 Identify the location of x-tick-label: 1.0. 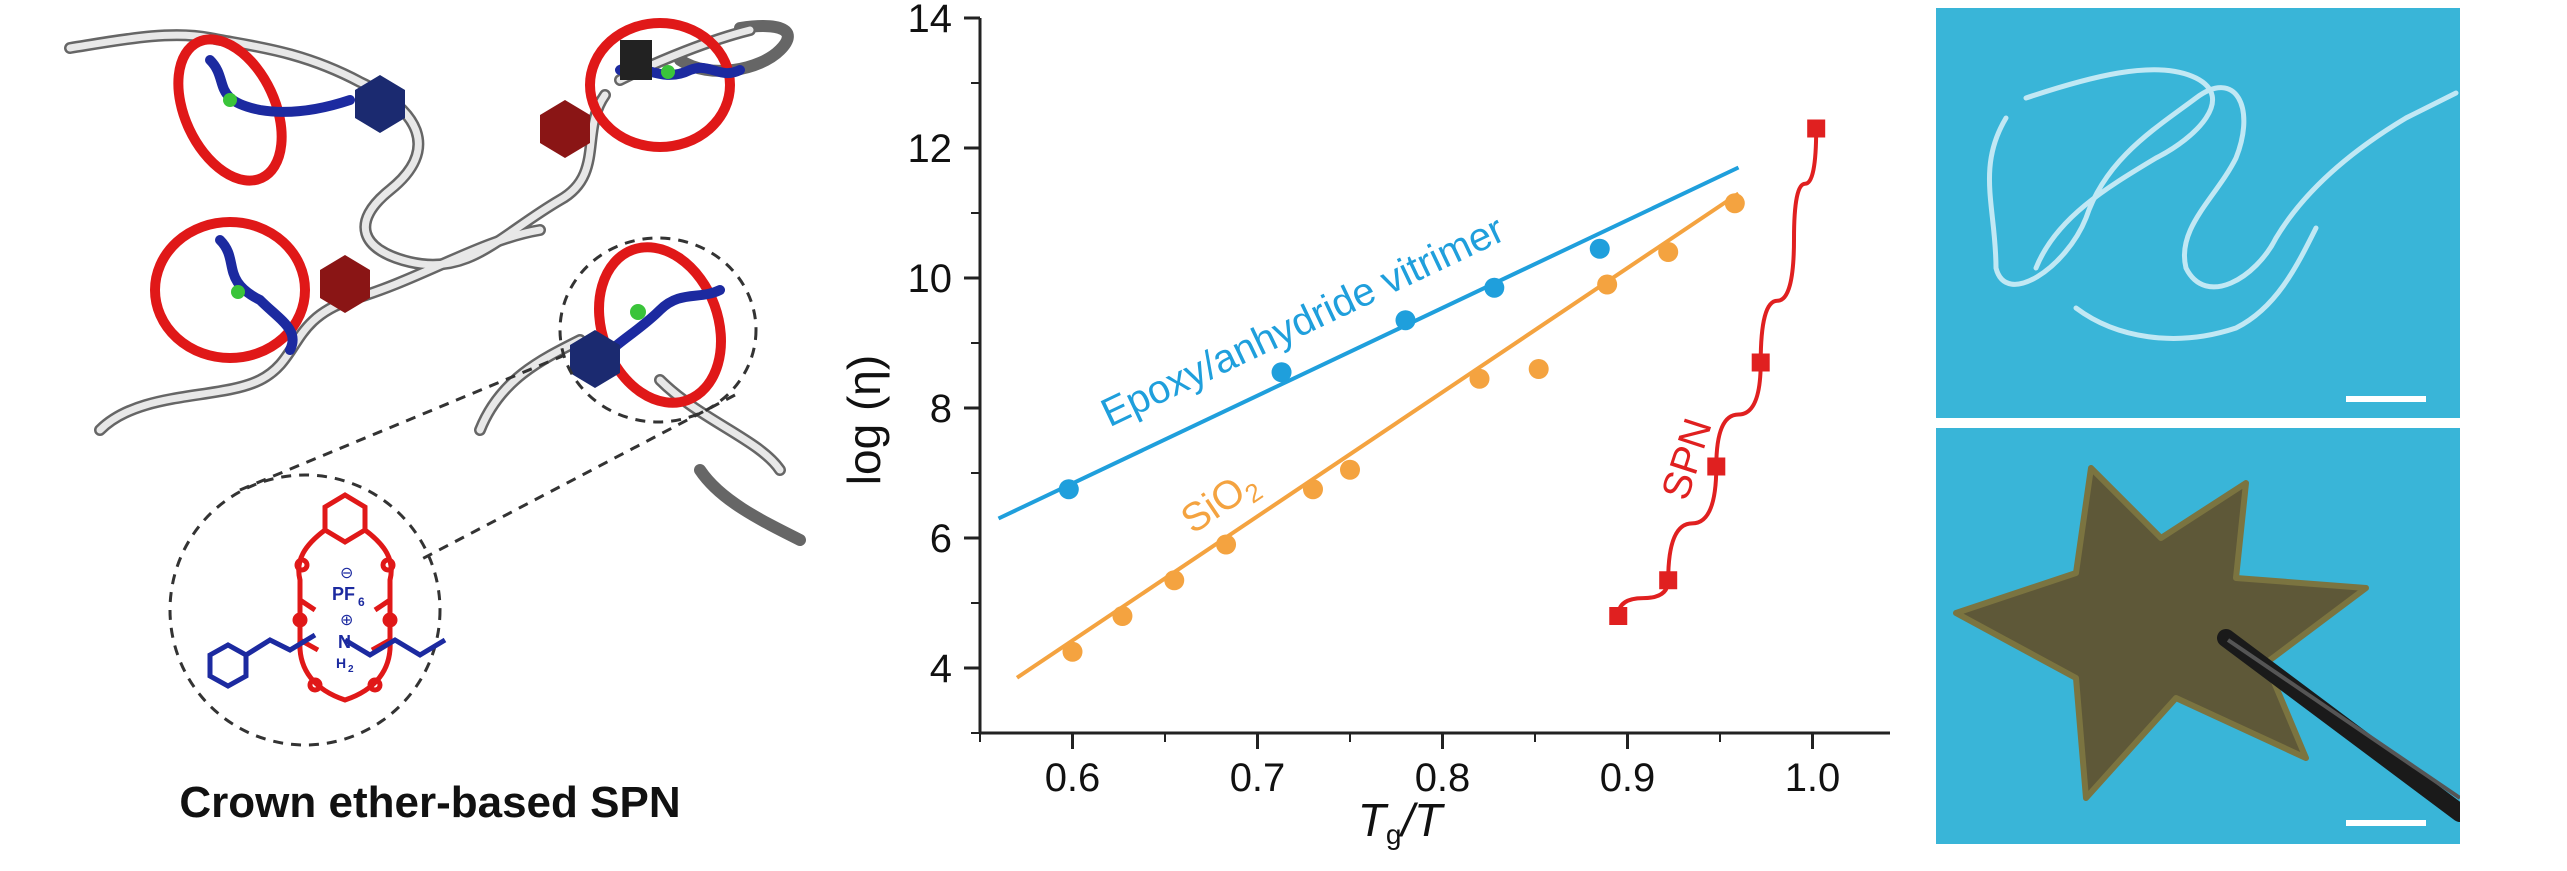
(1813, 778).